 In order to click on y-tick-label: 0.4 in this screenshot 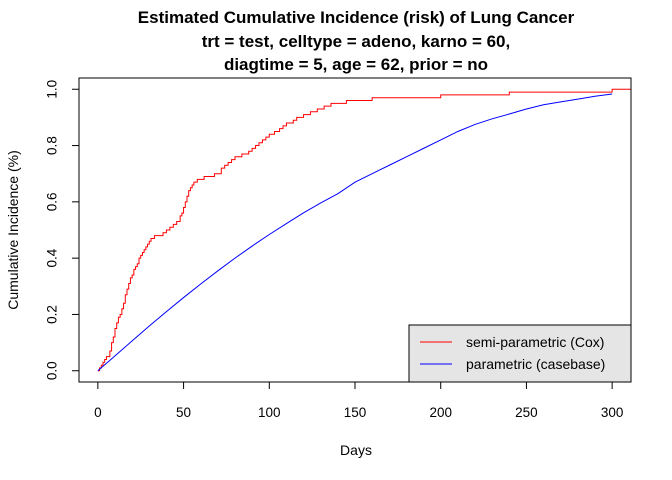, I will do `click(52, 257)`.